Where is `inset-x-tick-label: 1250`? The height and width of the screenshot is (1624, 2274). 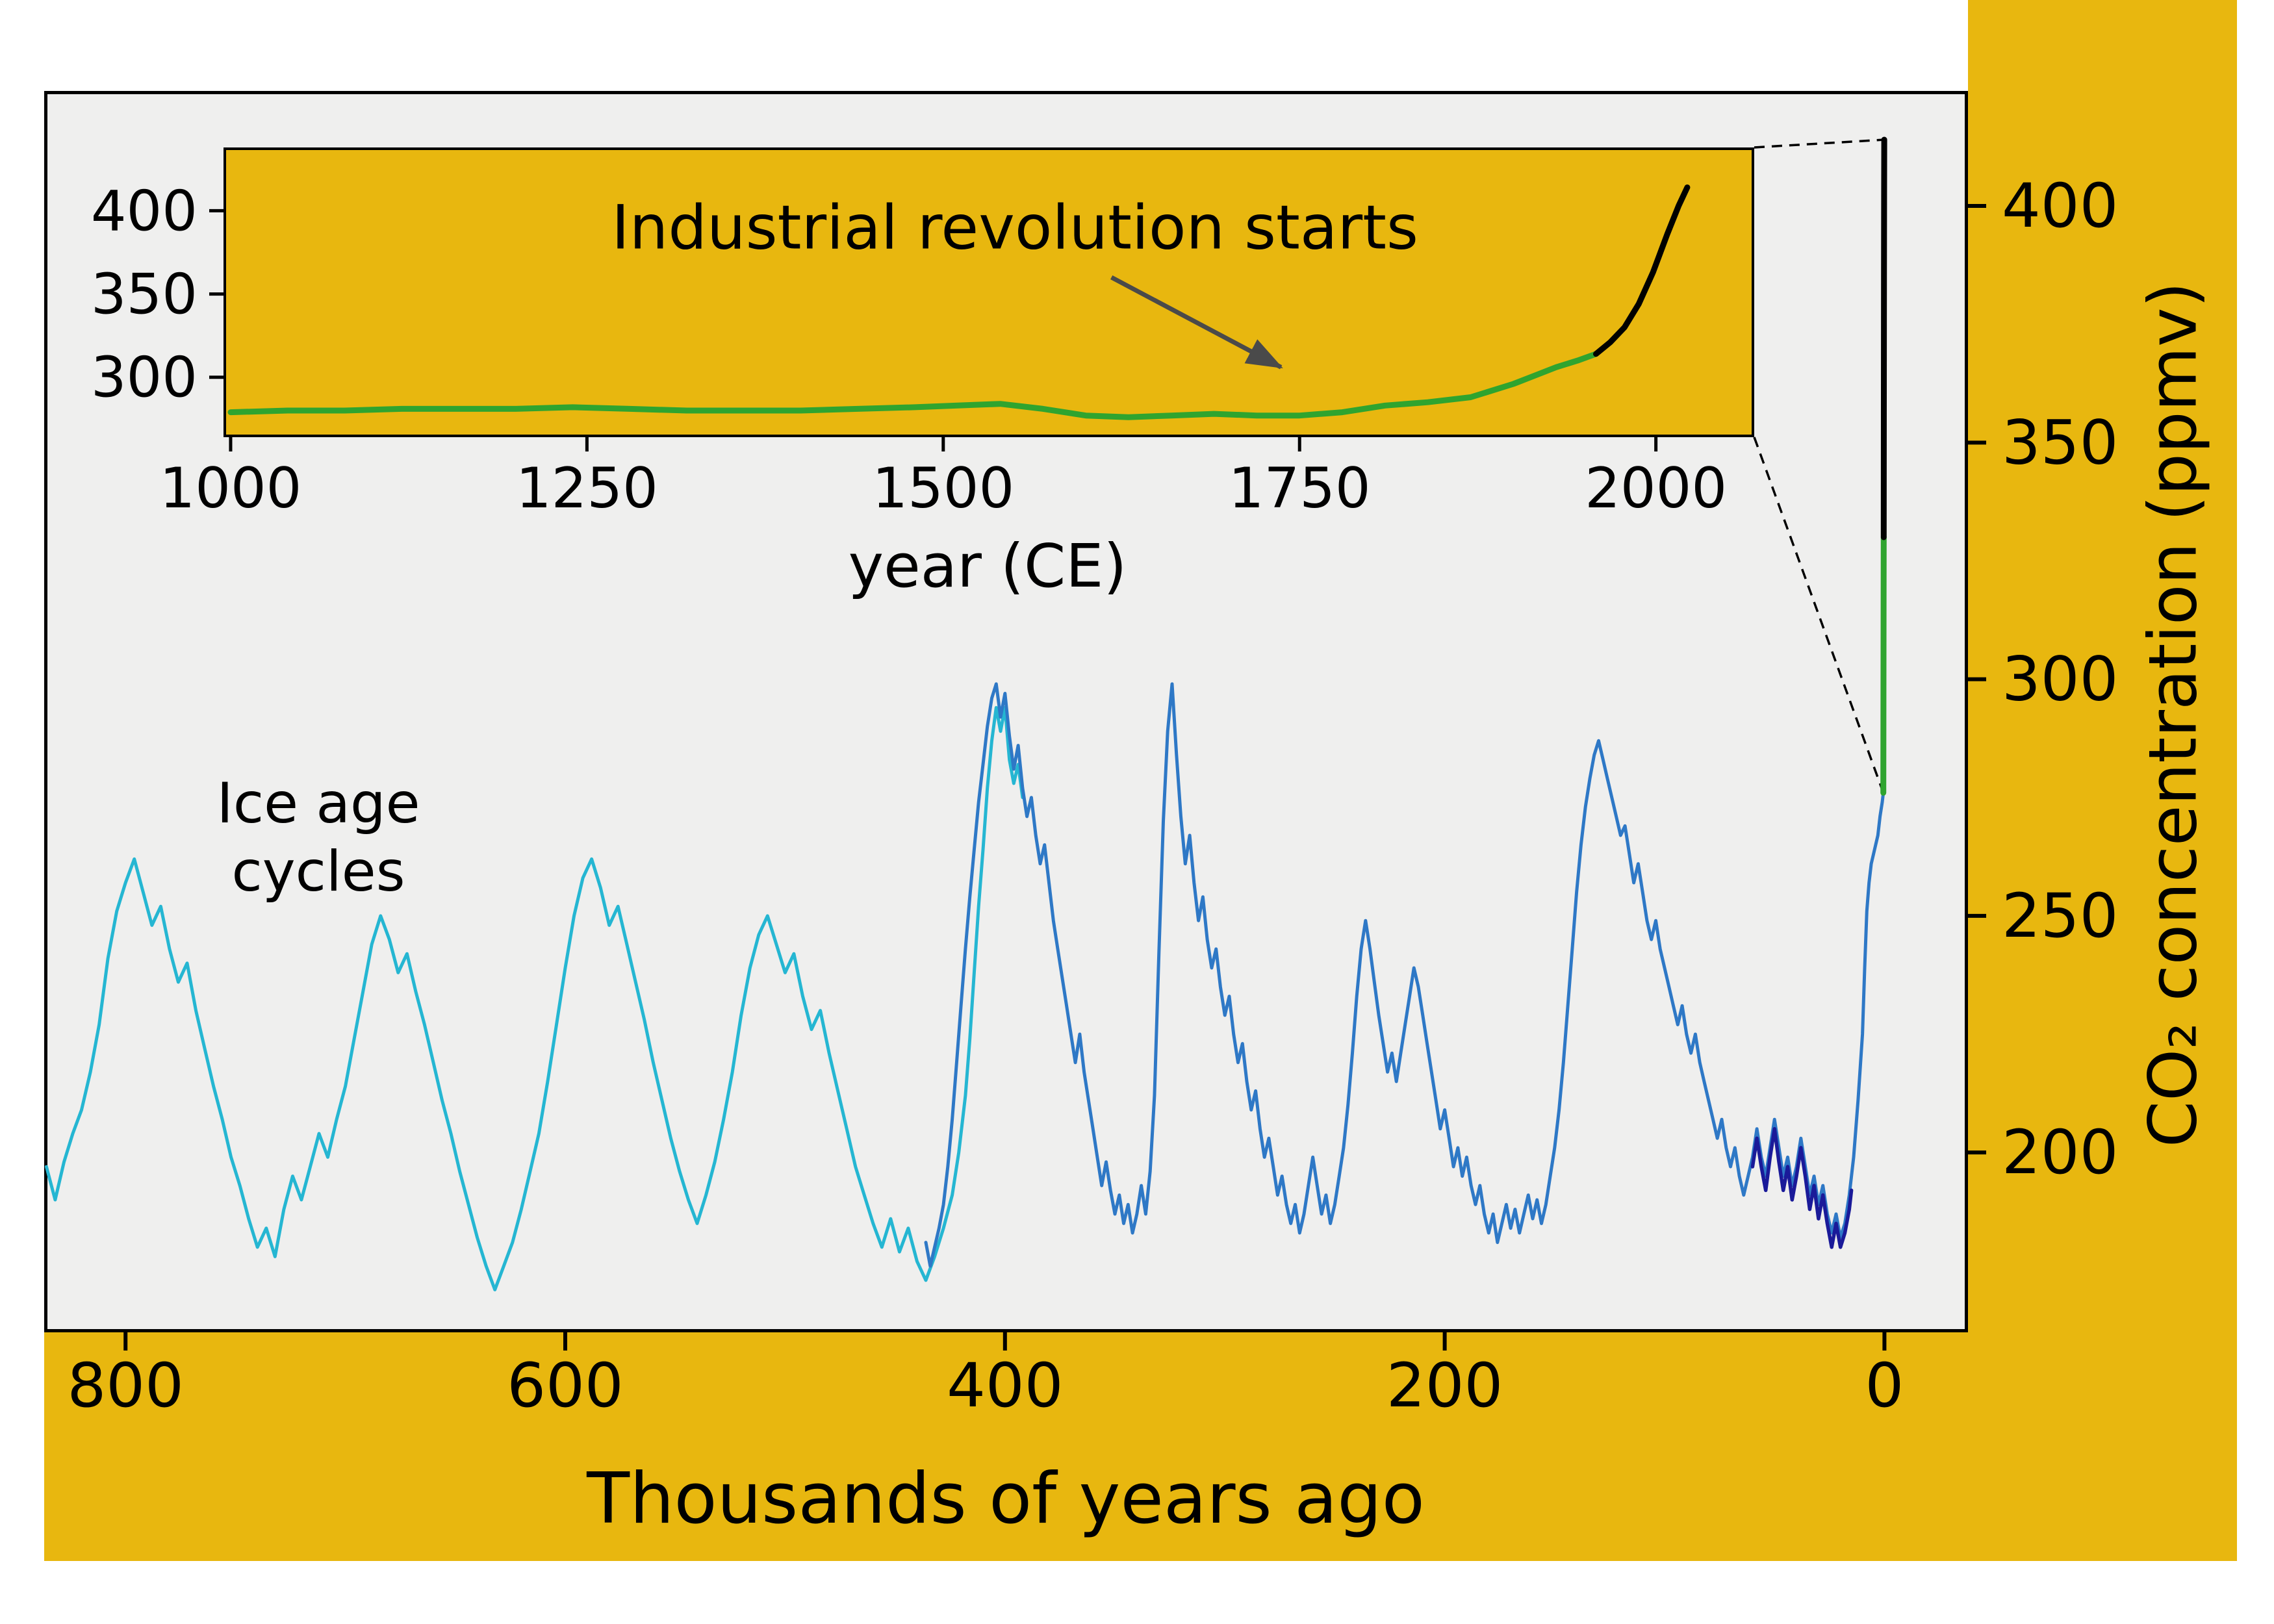 inset-x-tick-label: 1250 is located at coordinates (587, 488).